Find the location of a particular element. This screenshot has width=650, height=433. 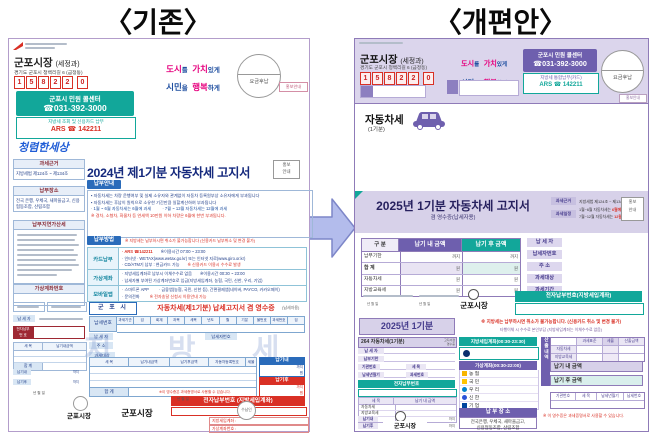

stub-afterdue-until: 까지 is located at coordinates (451, 426).